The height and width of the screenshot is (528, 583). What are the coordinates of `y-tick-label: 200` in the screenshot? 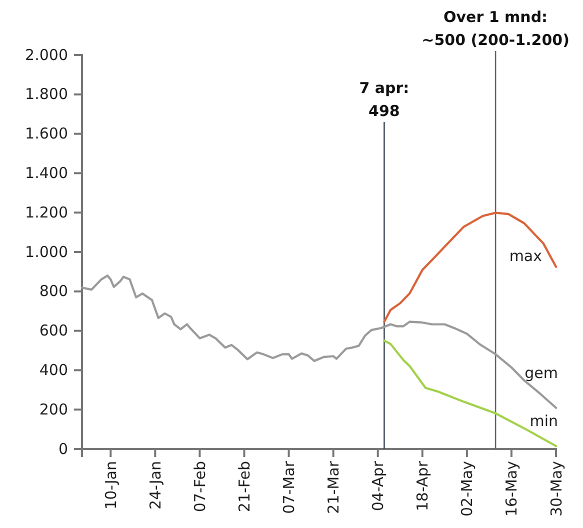 It's located at (53, 409).